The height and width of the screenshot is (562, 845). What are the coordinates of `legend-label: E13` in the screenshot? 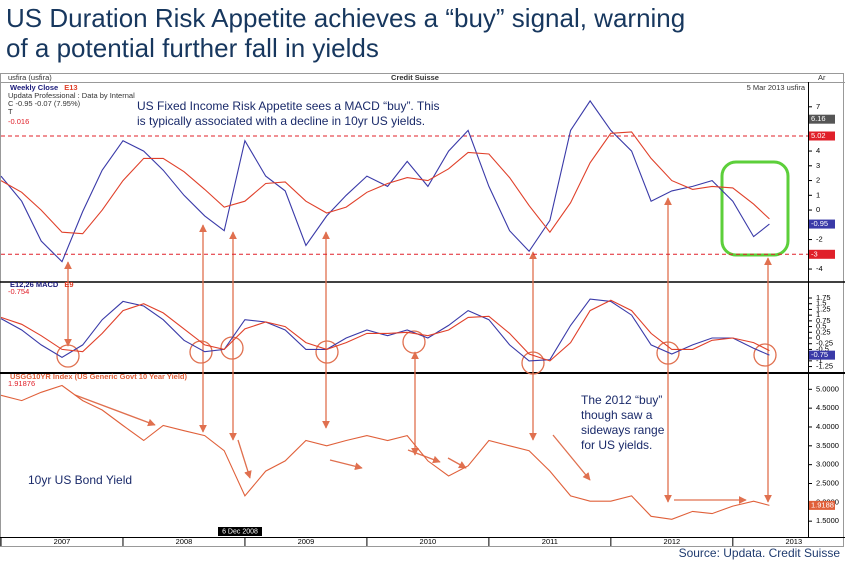 It's located at (70, 87).